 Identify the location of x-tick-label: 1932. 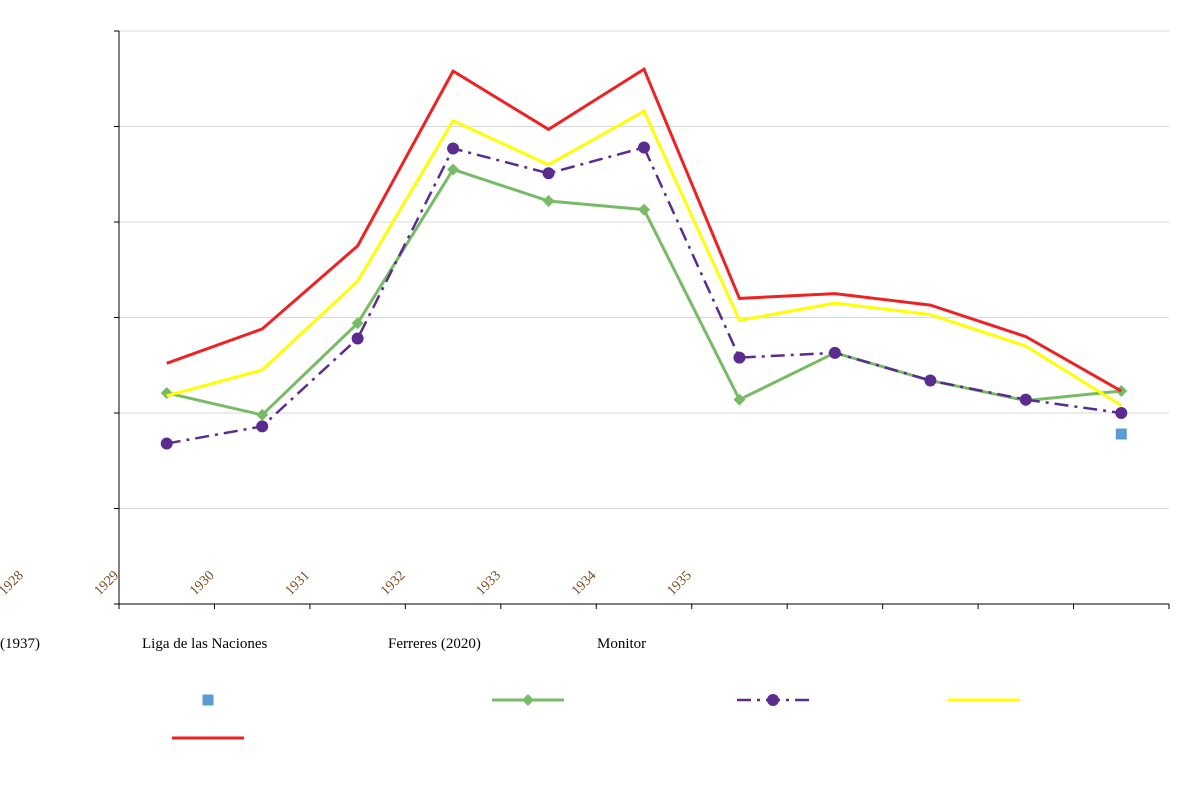
(393, 583).